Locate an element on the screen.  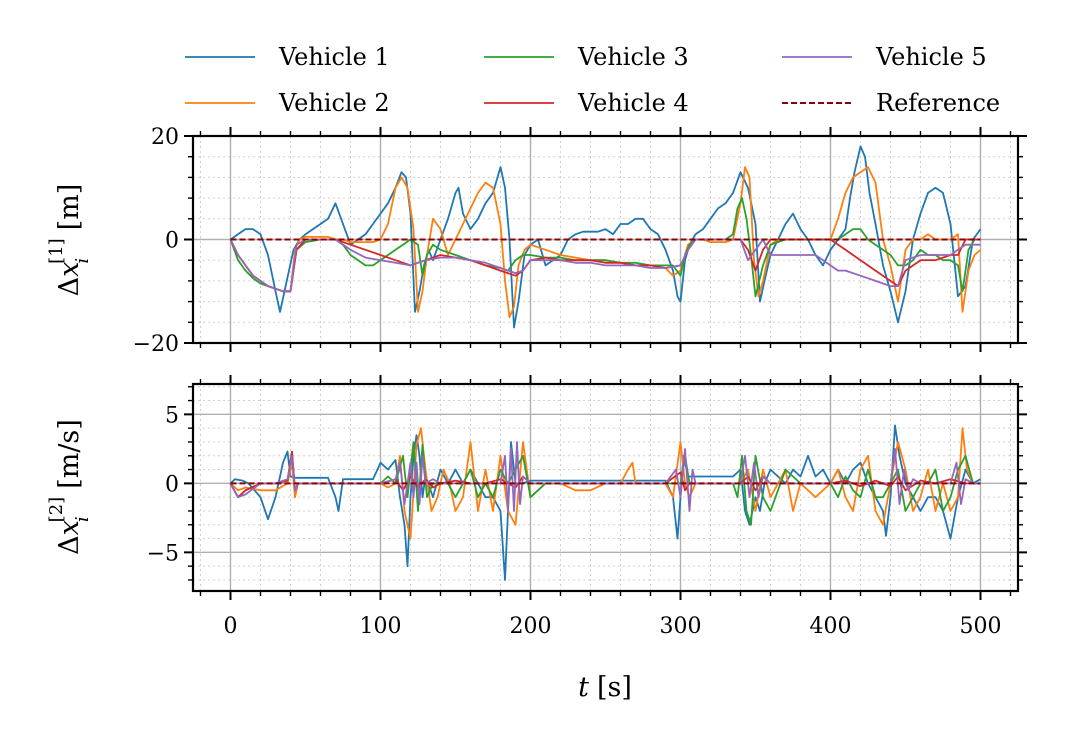
bottom-ylabel: Δxi [2] [m/s] is located at coordinates (69, 487).